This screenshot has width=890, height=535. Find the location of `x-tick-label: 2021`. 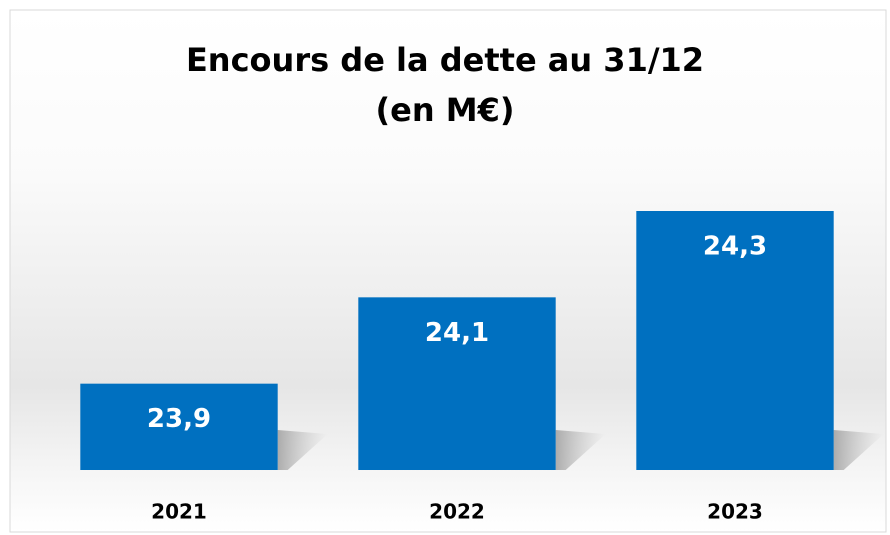

x-tick-label: 2021 is located at coordinates (179, 512).